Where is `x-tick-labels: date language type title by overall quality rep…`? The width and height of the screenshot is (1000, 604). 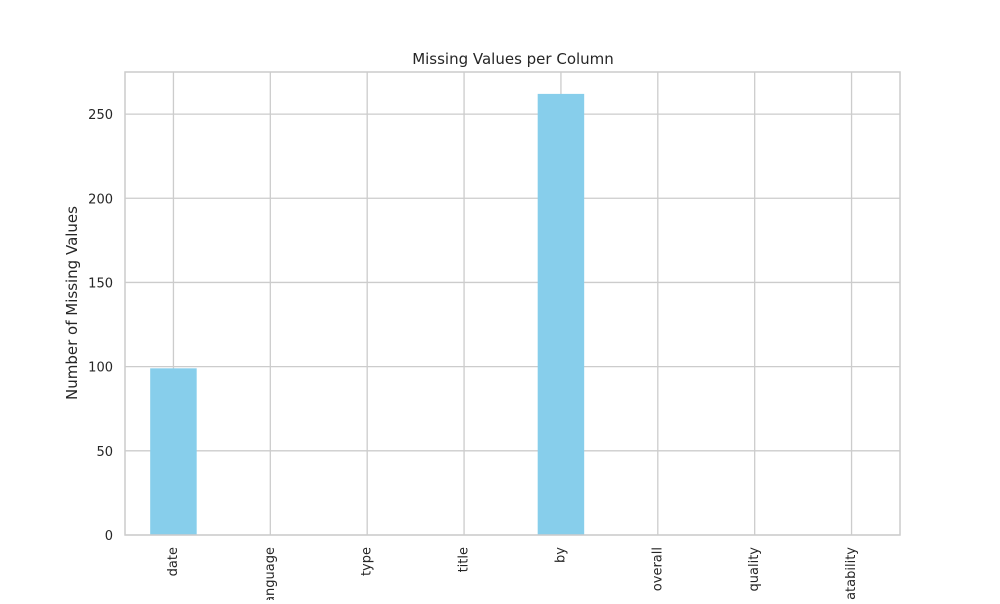
x-tick-labels: date language type title by overall quality rep… is located at coordinates (512, 575).